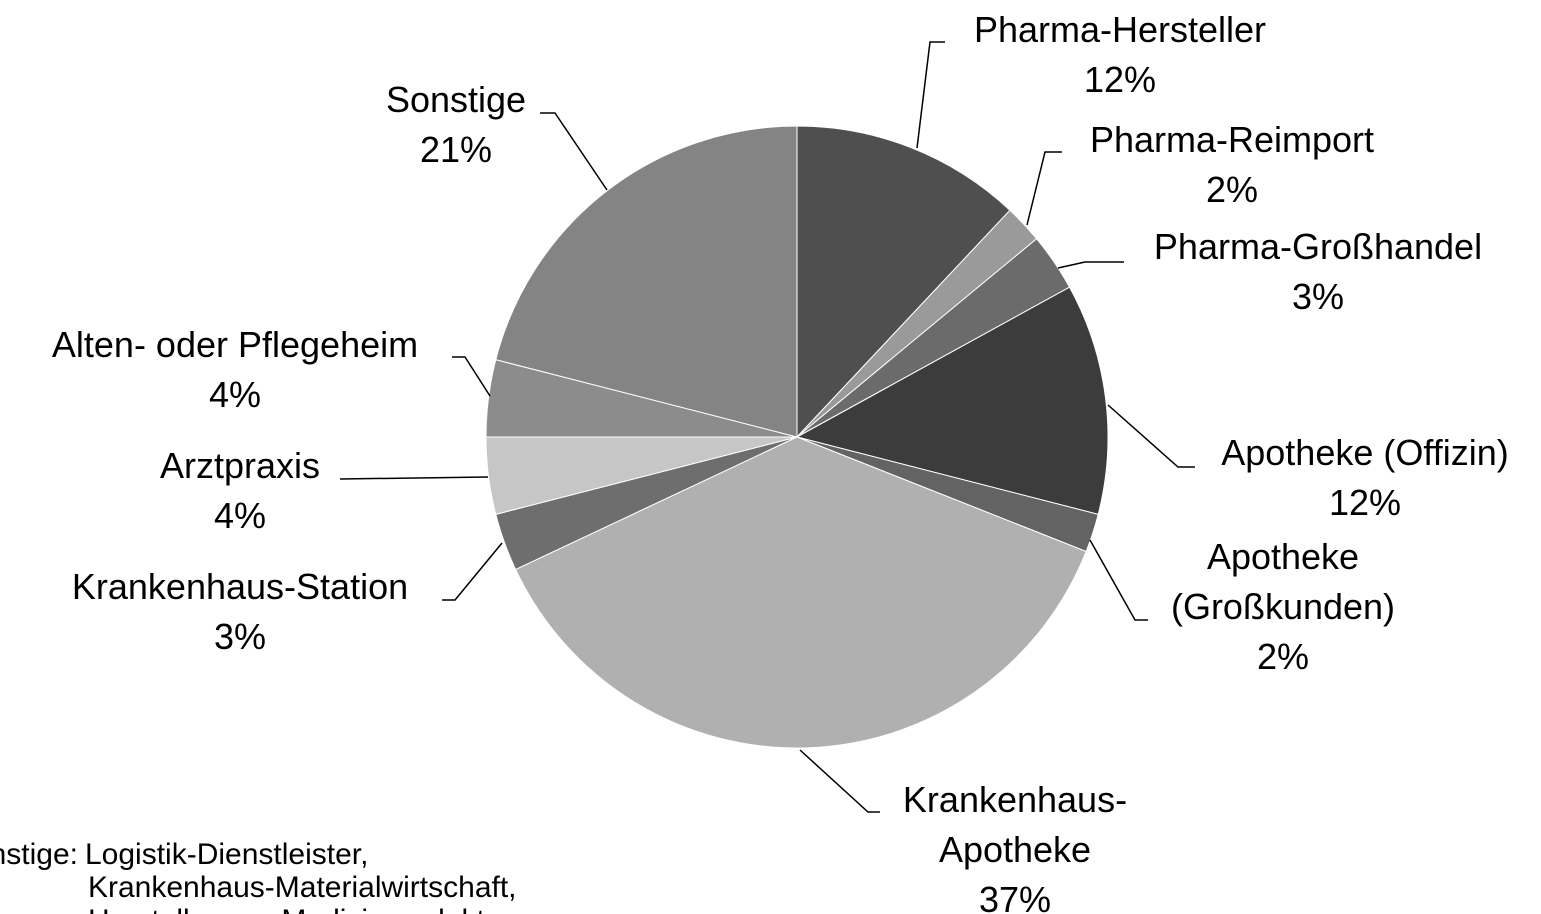  What do you see at coordinates (39, 854) in the screenshot?
I see `footnote-label: Sonstige:` at bounding box center [39, 854].